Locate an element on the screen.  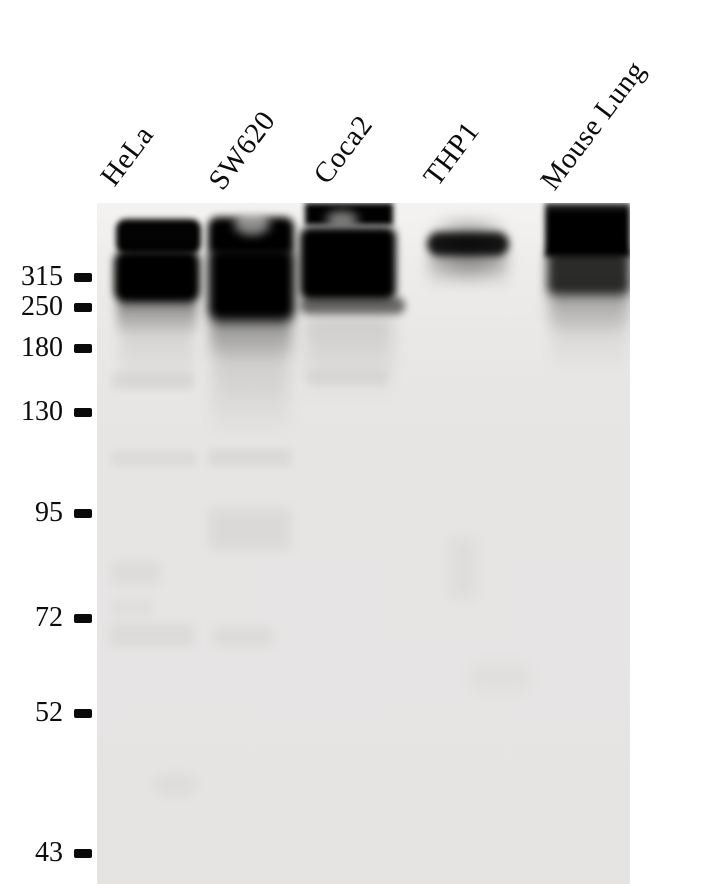
band-sw620-lower is located at coordinates (251, 284).